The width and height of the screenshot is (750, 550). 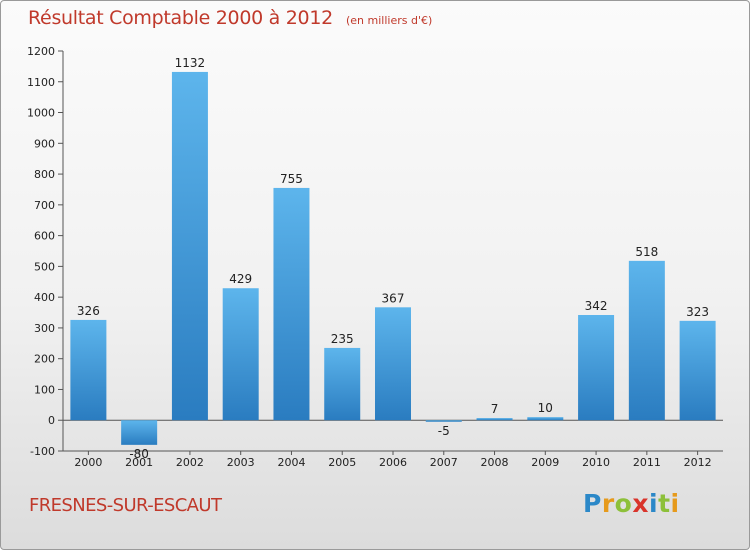 I want to click on bar-2006, so click(x=393, y=364).